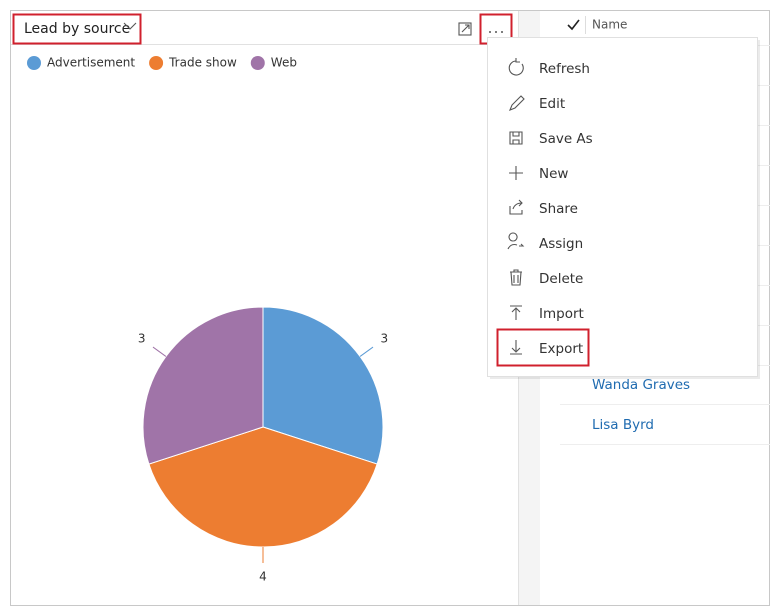 The width and height of the screenshot is (781, 616). I want to click on title-dropdown-icon, so click(130, 26).